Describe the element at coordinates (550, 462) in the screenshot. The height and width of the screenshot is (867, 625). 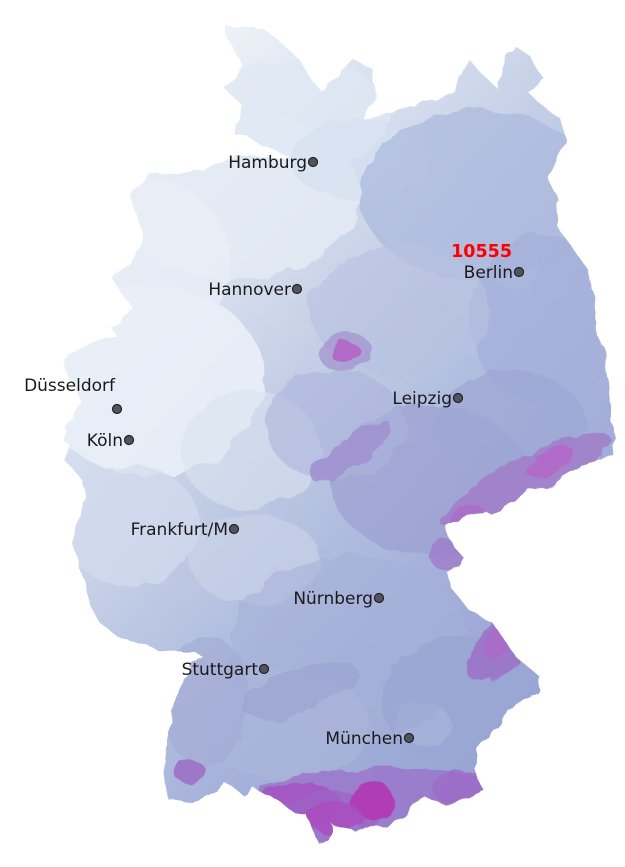
I see `region-patch-erzgebirge-core` at that location.